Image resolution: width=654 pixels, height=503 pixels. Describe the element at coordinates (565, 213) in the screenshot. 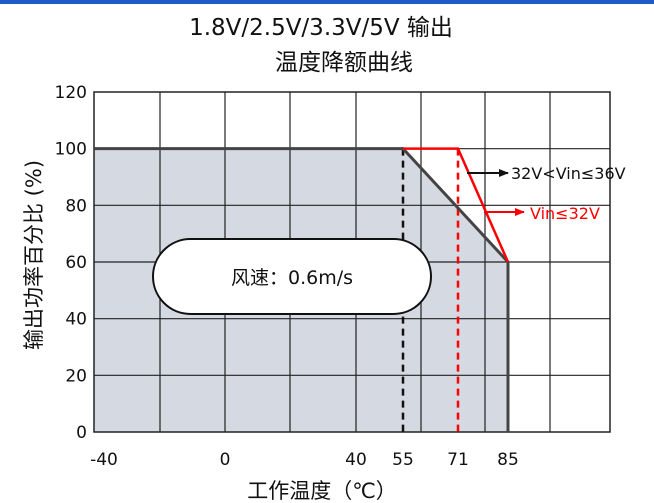

I see `annotation-label-vin-32v: Vin≤32V` at that location.